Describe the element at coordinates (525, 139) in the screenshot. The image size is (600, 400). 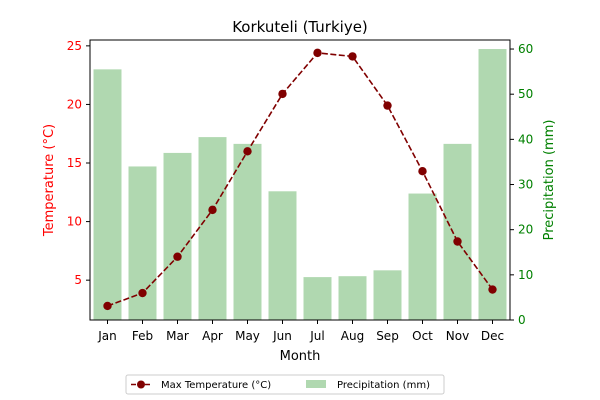
I see `y-right-tick-label: 40` at that location.